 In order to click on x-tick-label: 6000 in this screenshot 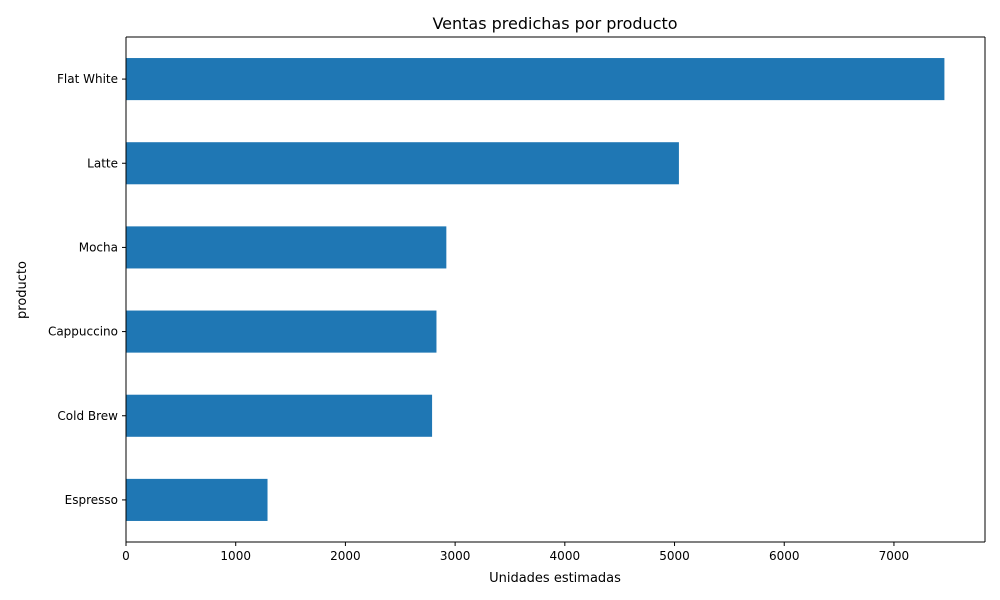, I will do `click(784, 556)`.